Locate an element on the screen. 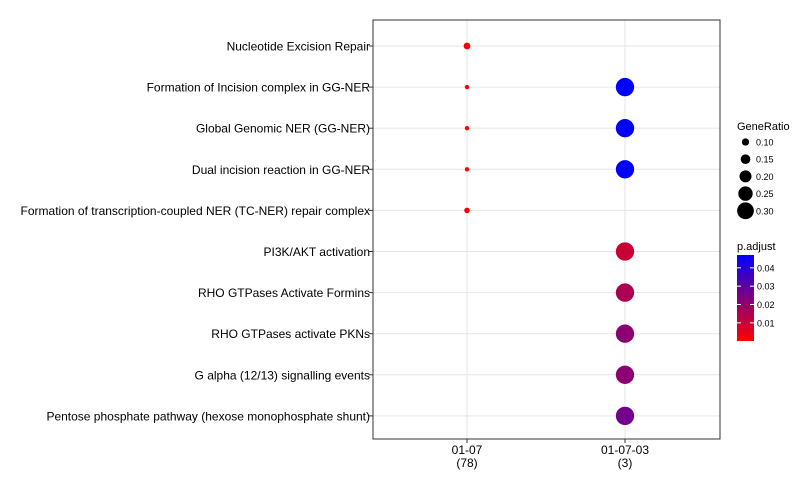  size-legend-title: GeneRatio is located at coordinates (763, 127).